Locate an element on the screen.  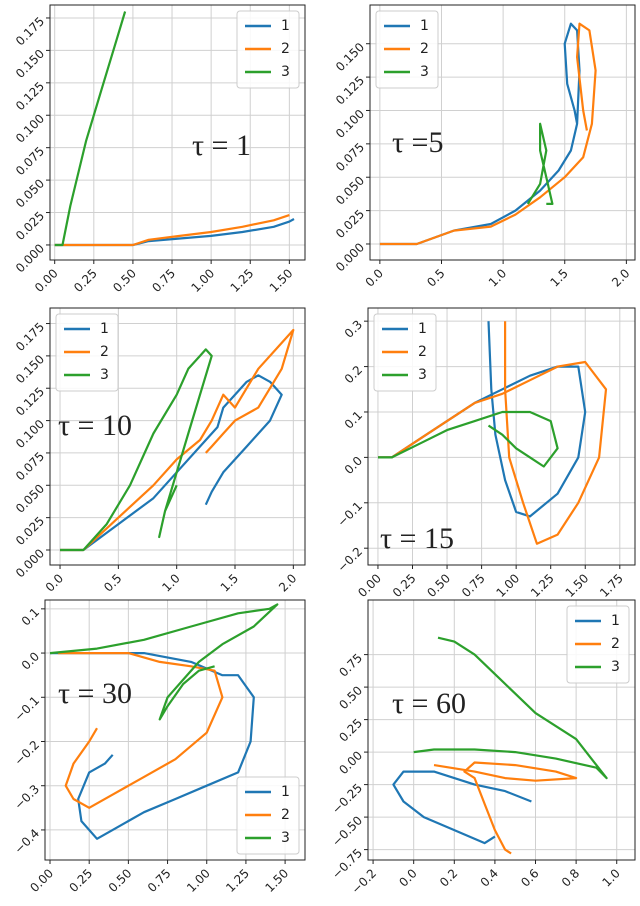
y-tick-label: 0.50 is located at coordinates (350, 697).